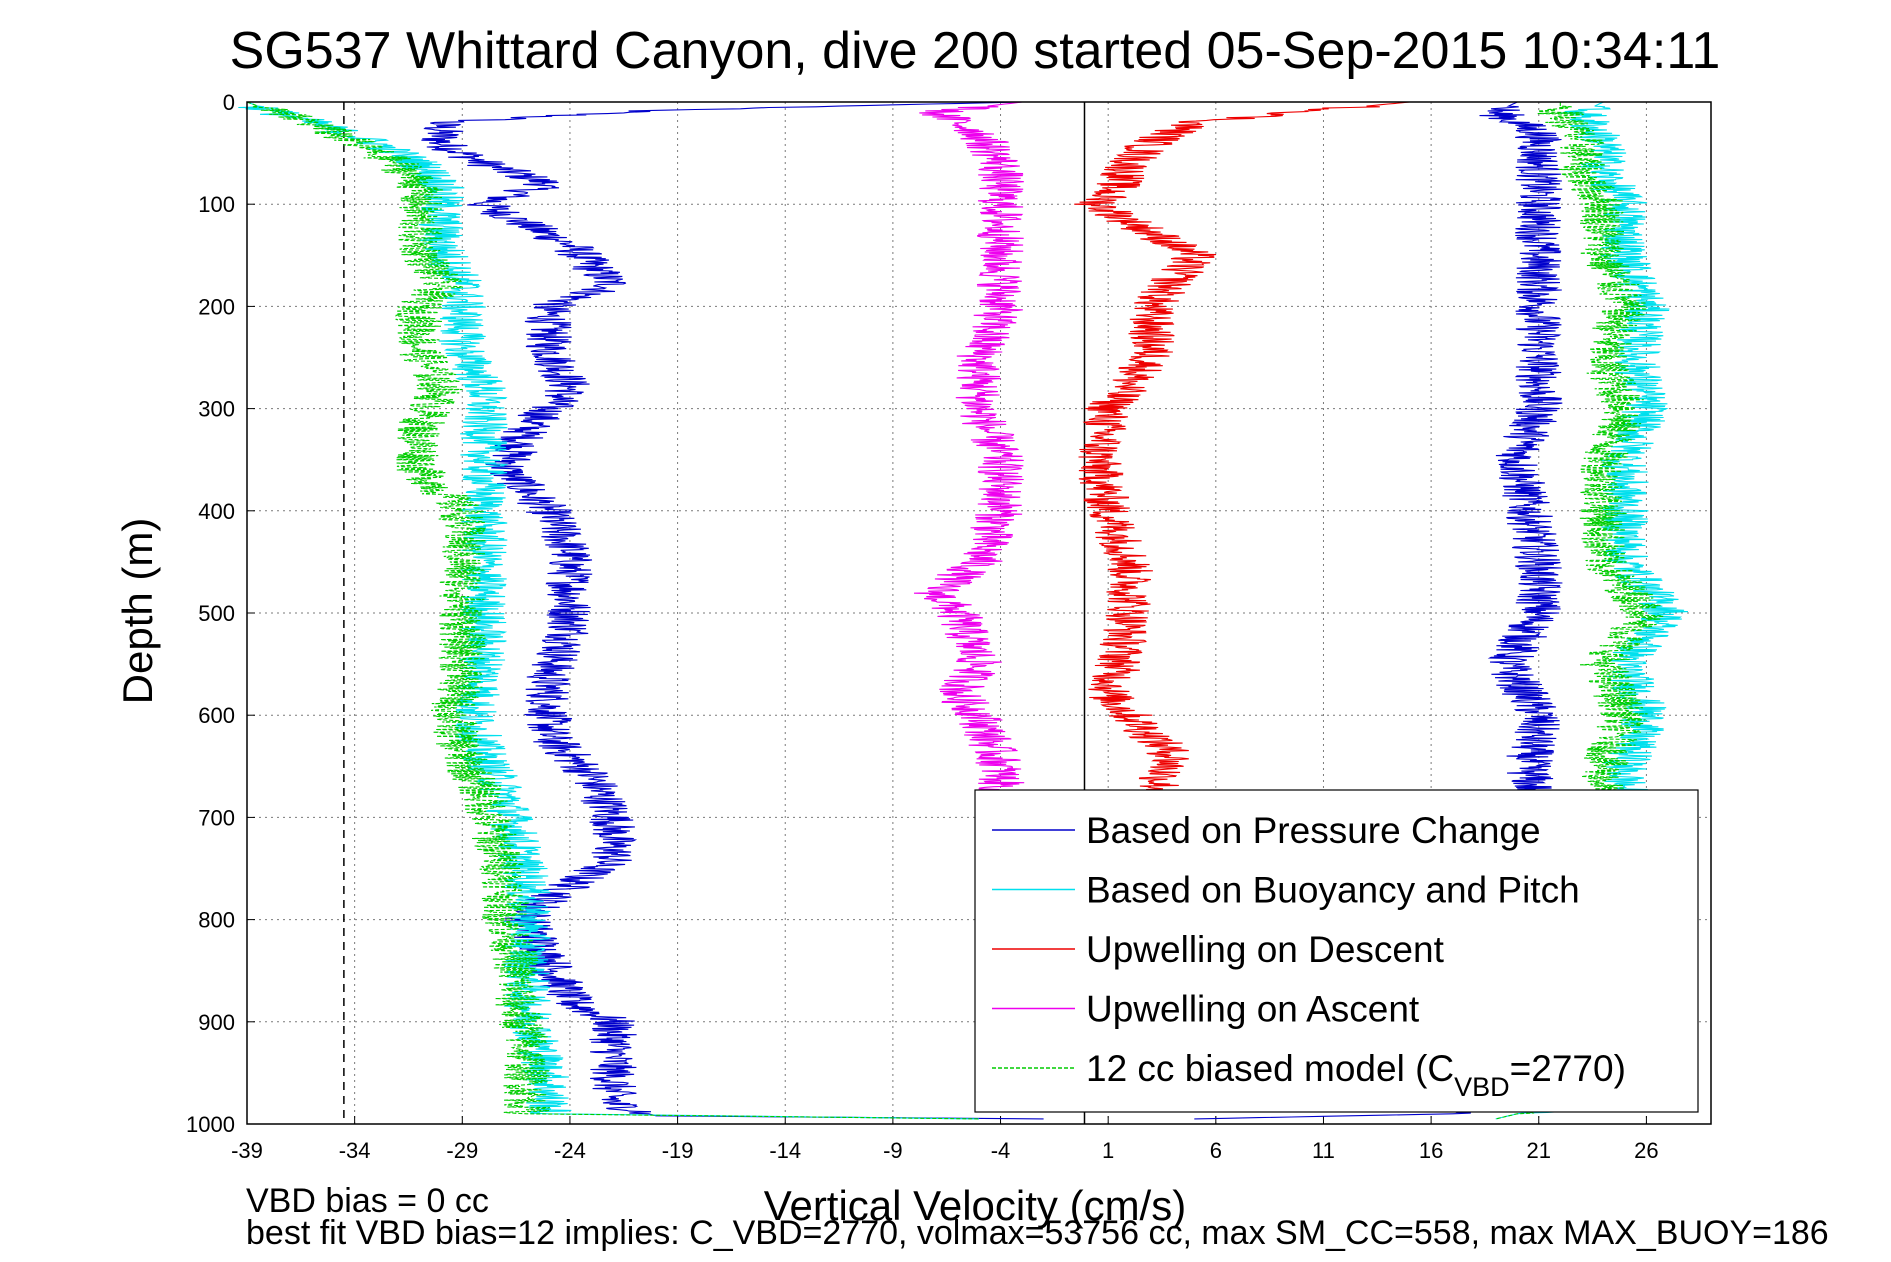  What do you see at coordinates (893, 1150) in the screenshot?
I see `x-tick-label: -9` at bounding box center [893, 1150].